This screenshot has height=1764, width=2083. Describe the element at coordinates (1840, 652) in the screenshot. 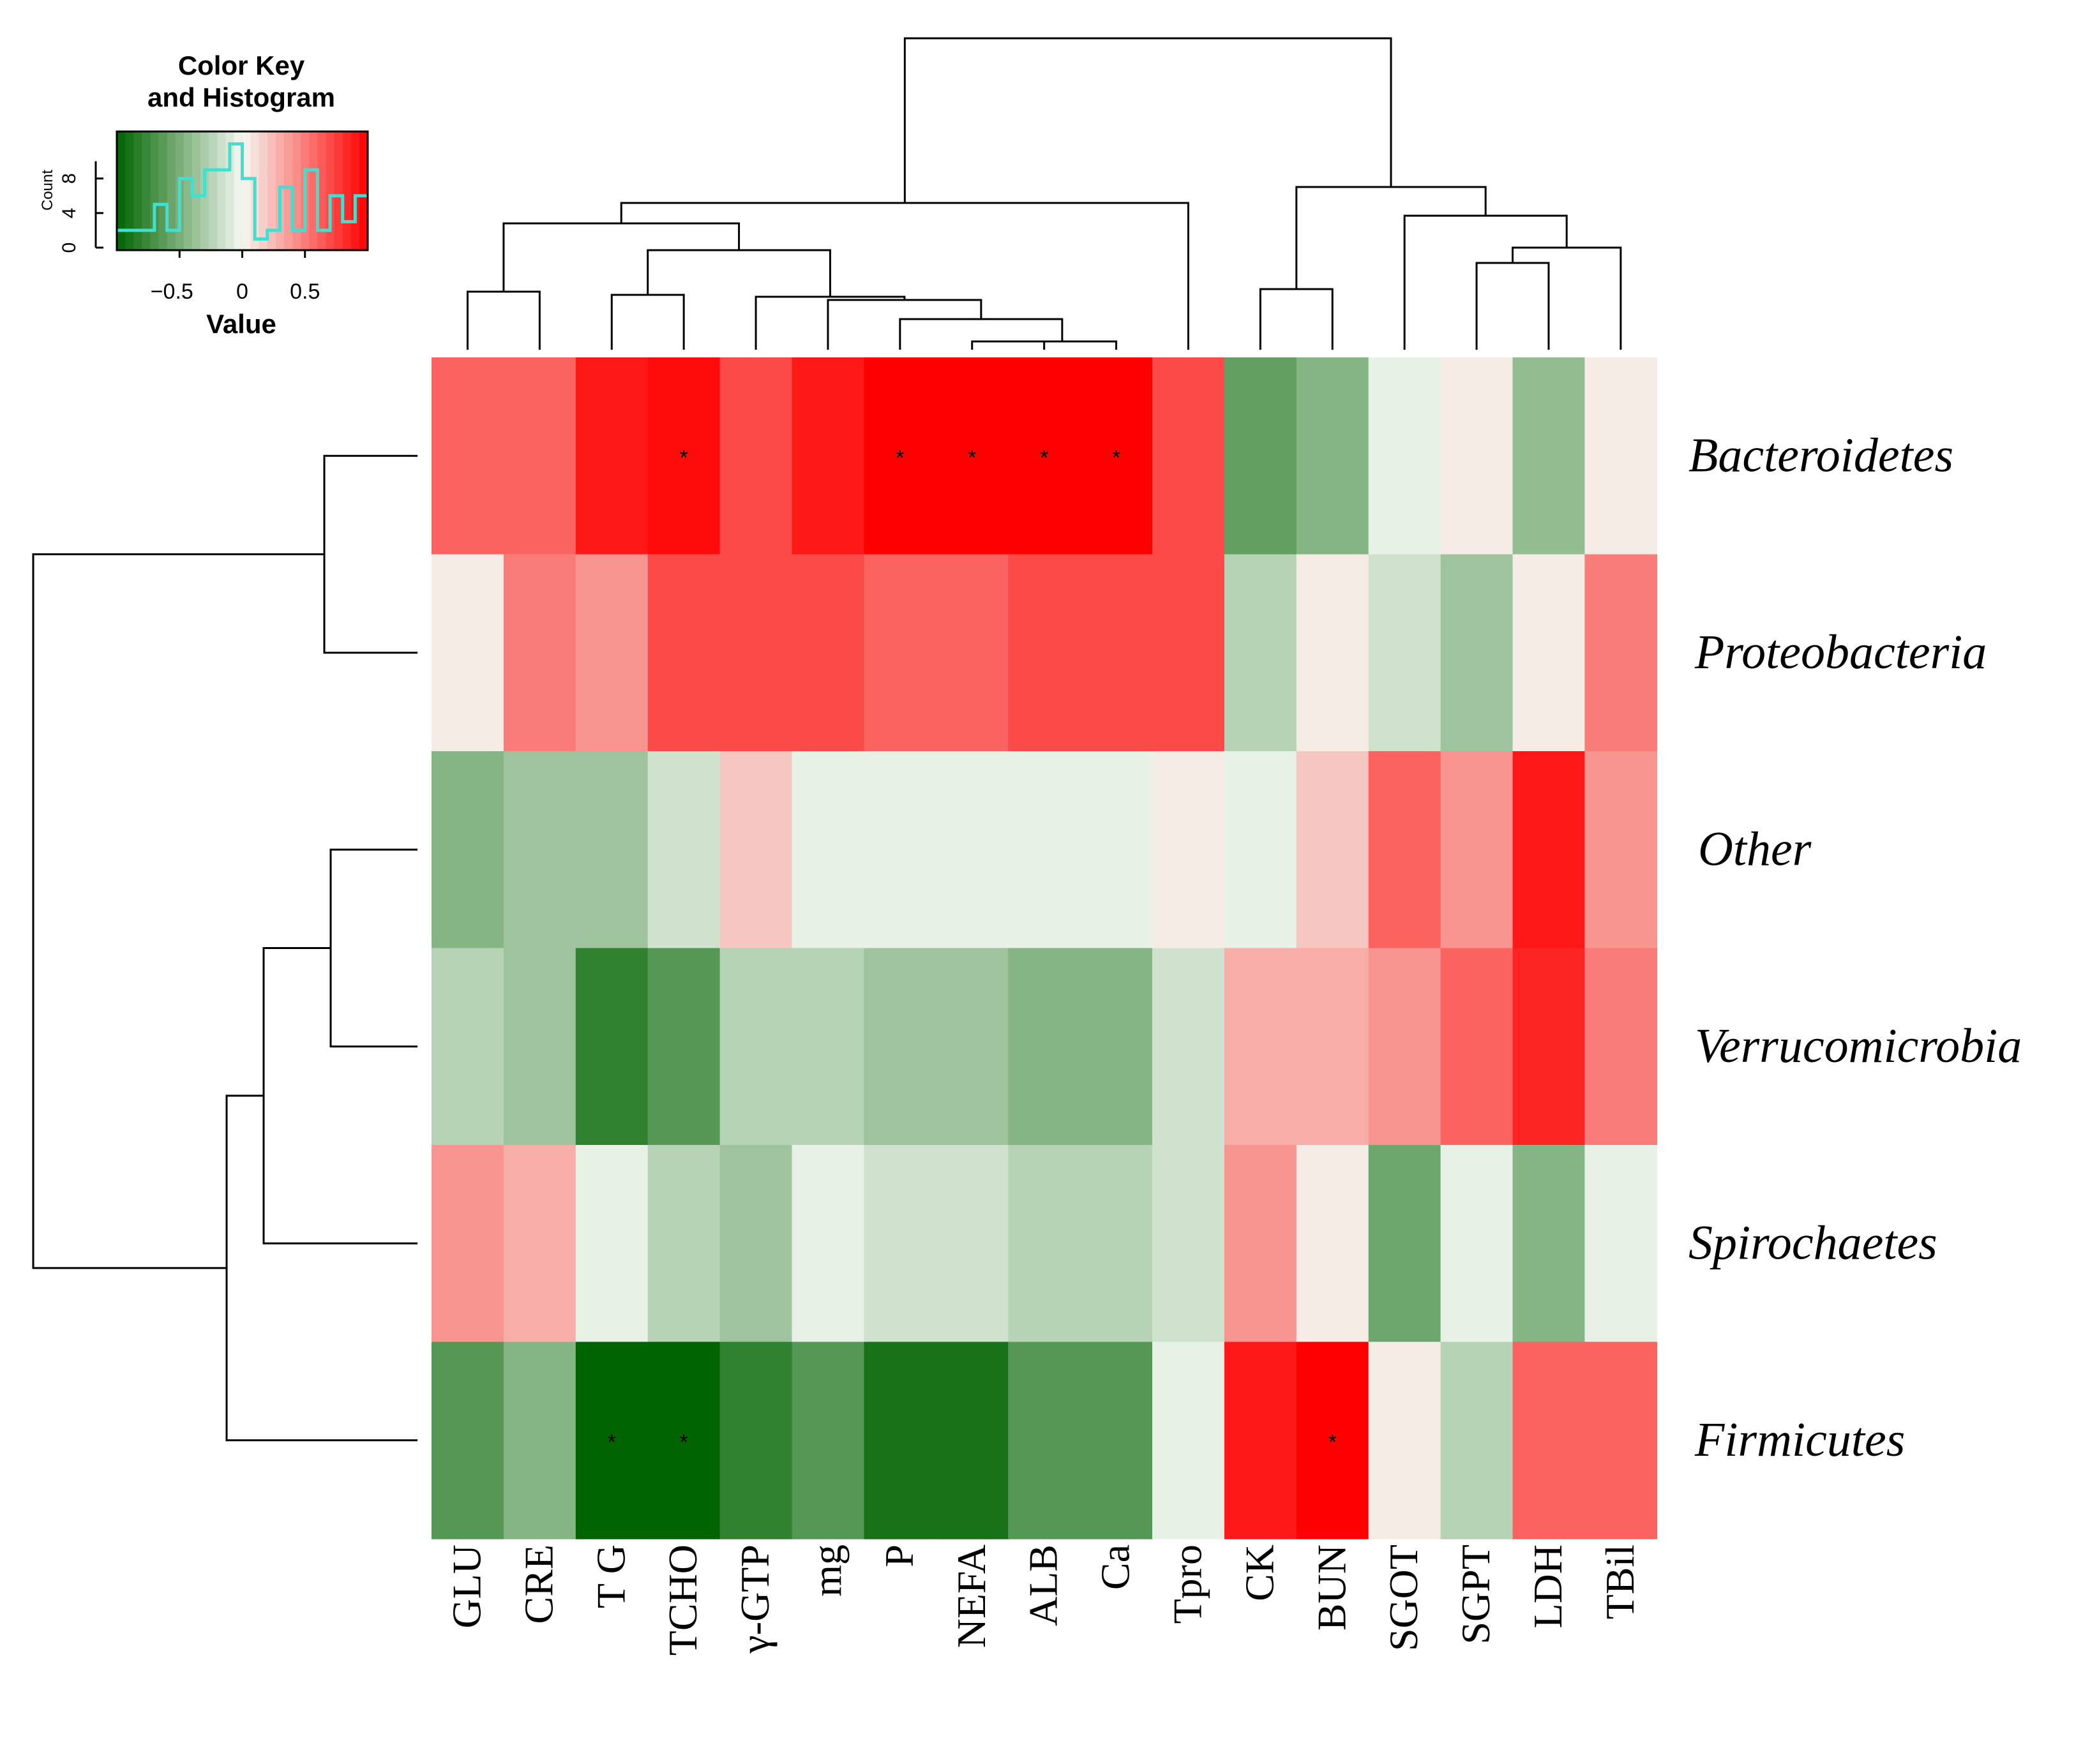

I see `row-label: Proteobacteria` at that location.